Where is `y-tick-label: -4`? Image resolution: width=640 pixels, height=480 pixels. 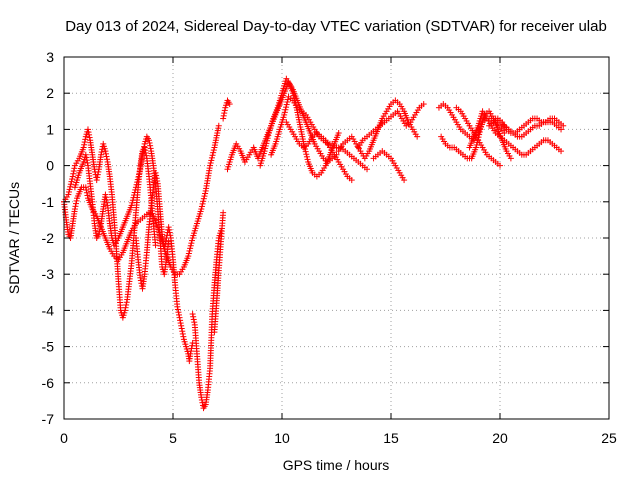 y-tick-label: -4 is located at coordinates (48, 310).